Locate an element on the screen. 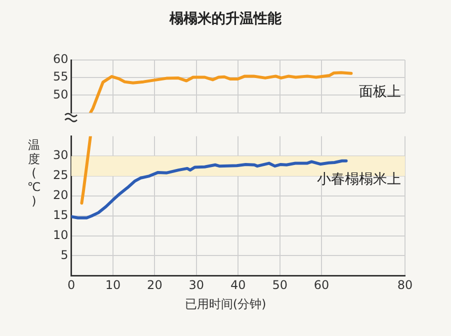 Image resolution: width=451 pixels, height=336 pixels. x-tick-label: 50 is located at coordinates (280, 285).